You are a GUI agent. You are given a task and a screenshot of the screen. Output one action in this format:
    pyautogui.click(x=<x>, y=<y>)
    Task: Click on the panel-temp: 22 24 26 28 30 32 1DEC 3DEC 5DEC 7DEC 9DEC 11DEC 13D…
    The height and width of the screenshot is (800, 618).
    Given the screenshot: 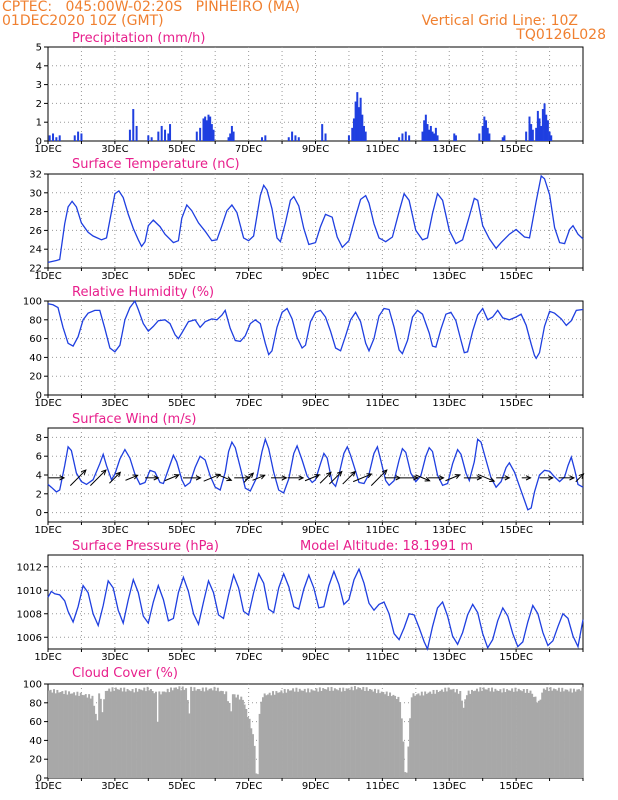 What is the action you would take?
    pyautogui.click(x=306, y=219)
    